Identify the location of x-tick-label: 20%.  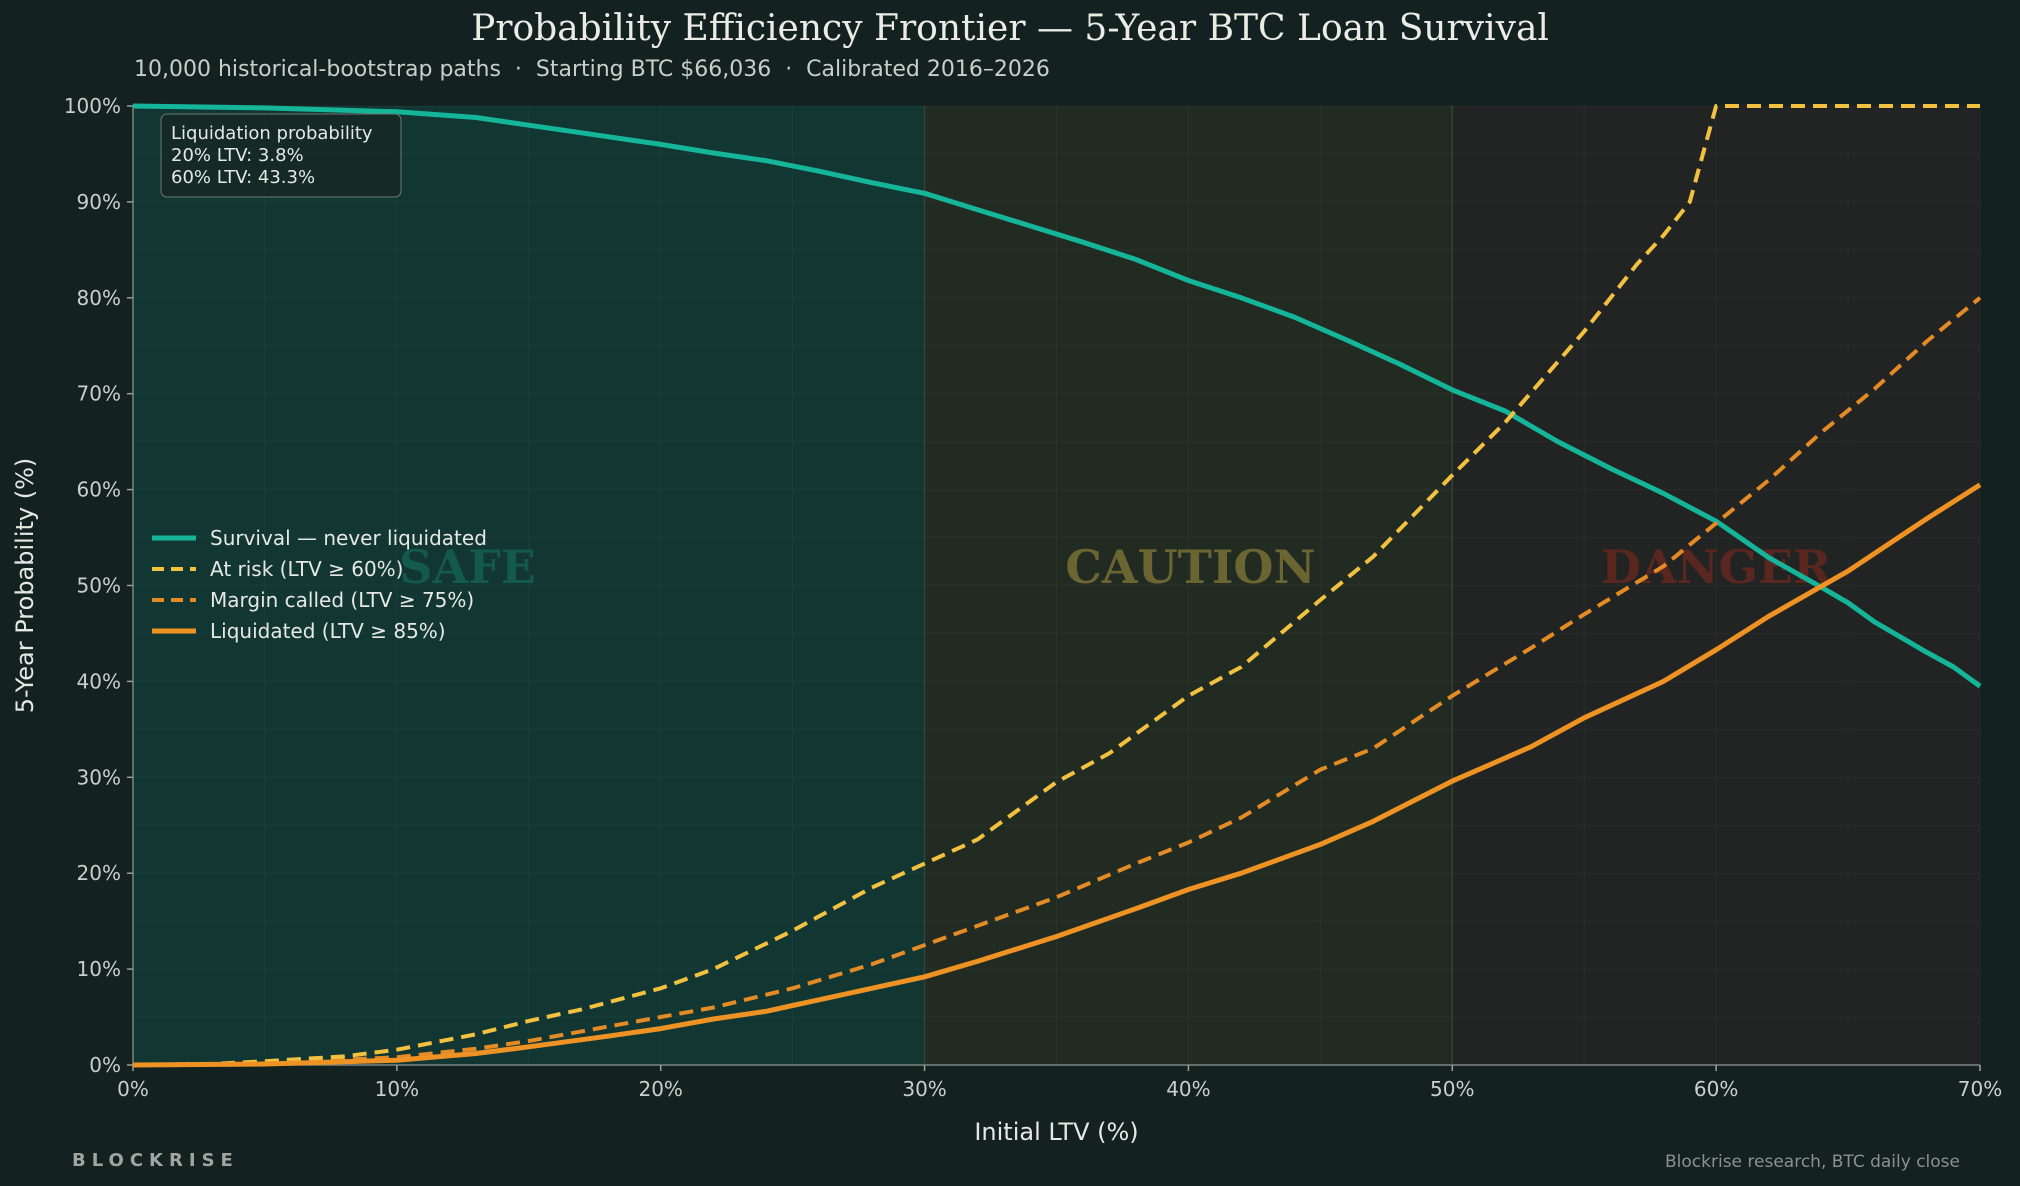
(660, 1089).